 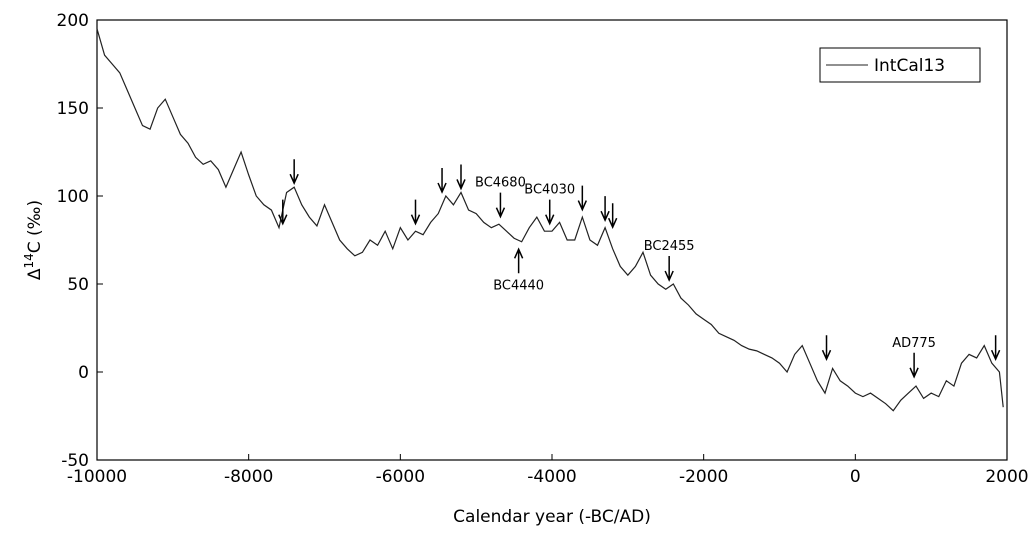 What do you see at coordinates (552, 517) in the screenshot?
I see `x-axis-label: Calendar year (-BC/AD)` at bounding box center [552, 517].